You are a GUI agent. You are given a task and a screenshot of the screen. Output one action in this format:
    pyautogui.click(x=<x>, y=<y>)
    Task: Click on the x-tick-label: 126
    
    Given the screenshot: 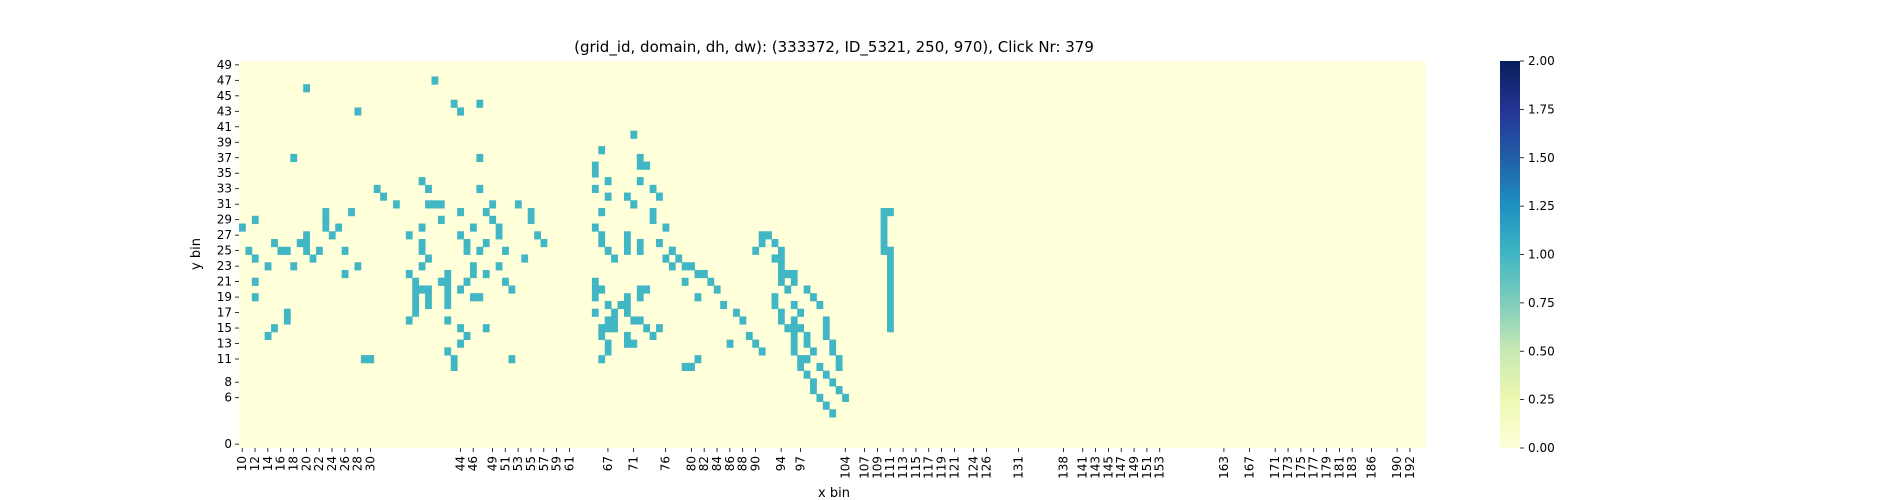 What is the action you would take?
    pyautogui.click(x=986, y=467)
    